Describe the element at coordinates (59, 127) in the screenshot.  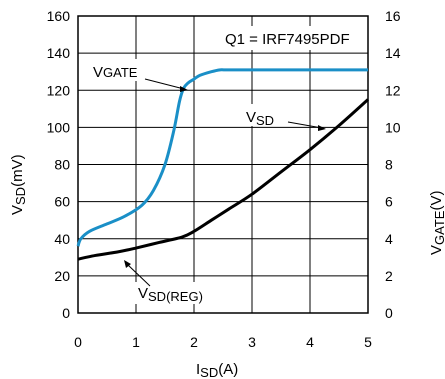
I see `y-left-tick-label: 100` at that location.